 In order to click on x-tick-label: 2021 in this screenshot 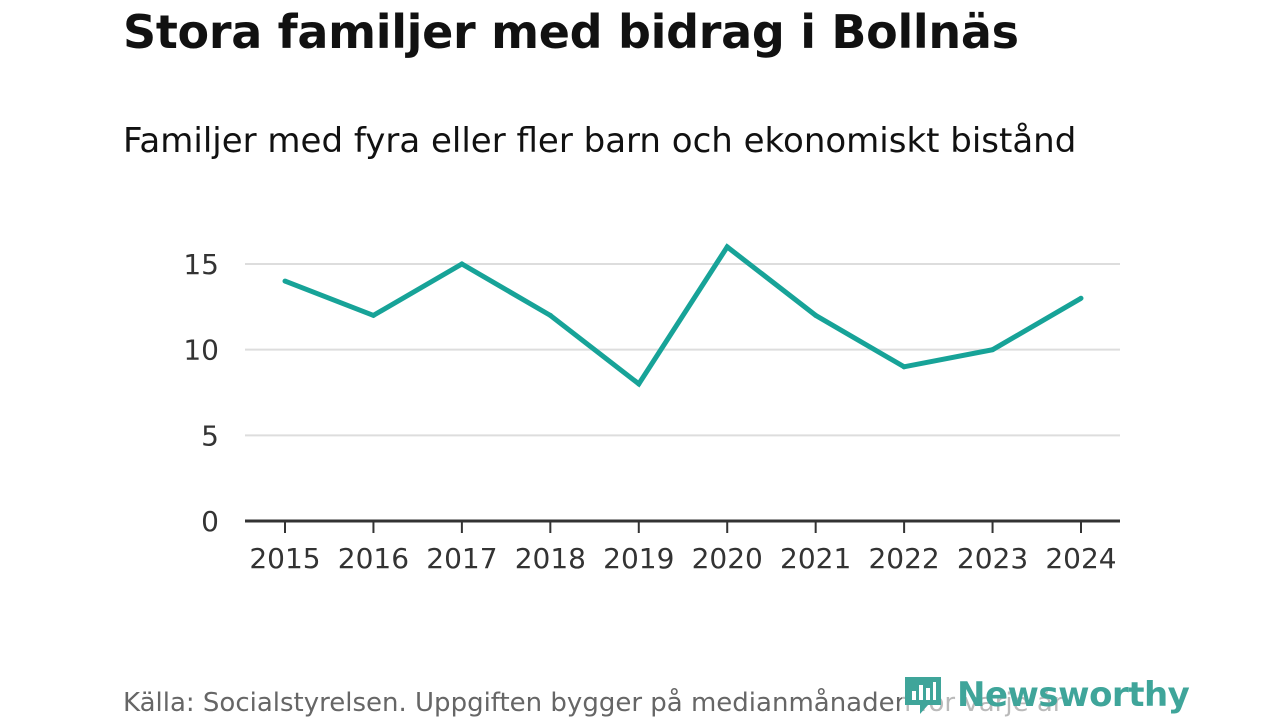, I will do `click(815, 558)`.